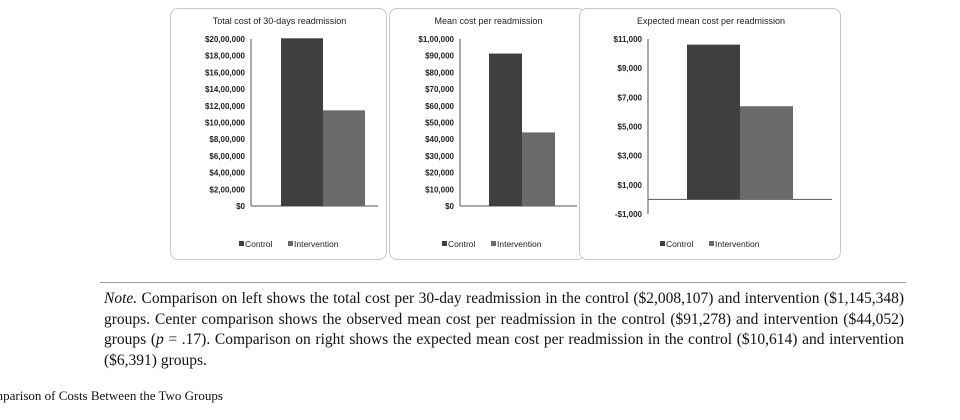 The width and height of the screenshot is (960, 420). I want to click on y-tick-label: $70,000, so click(439, 89).